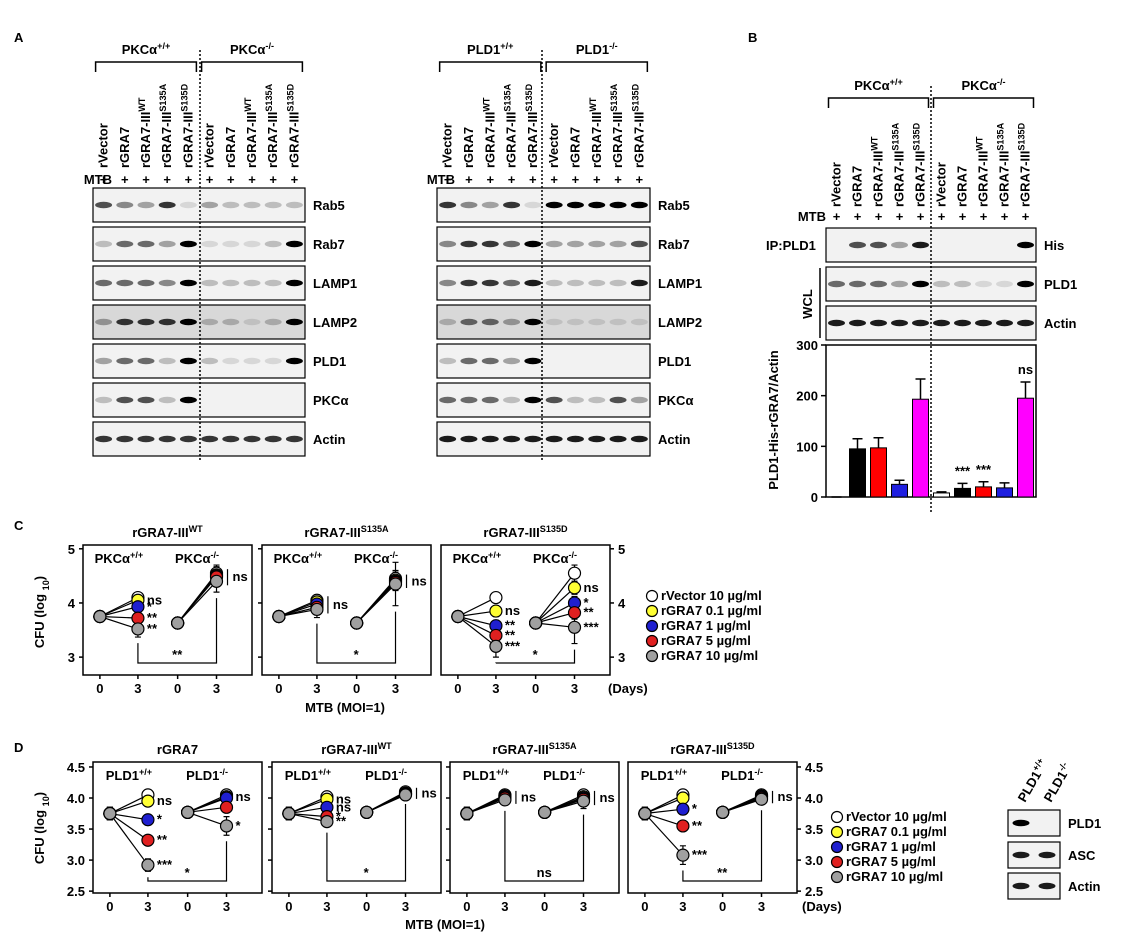 The height and width of the screenshot is (939, 1123). What do you see at coordinates (441, 179) in the screenshot?
I see `mtb-label: MTB` at bounding box center [441, 179].